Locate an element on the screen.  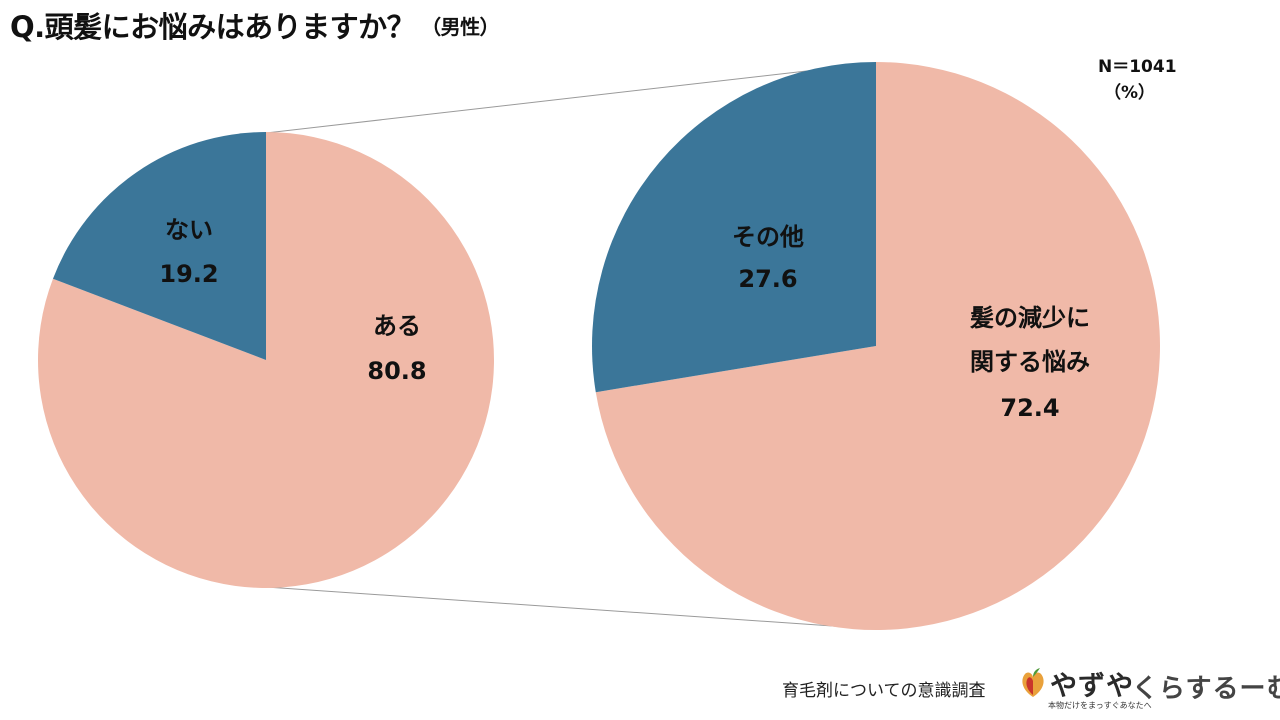
pie2-slice-label-line1: 髪の減少に is located at coordinates (1029, 318).